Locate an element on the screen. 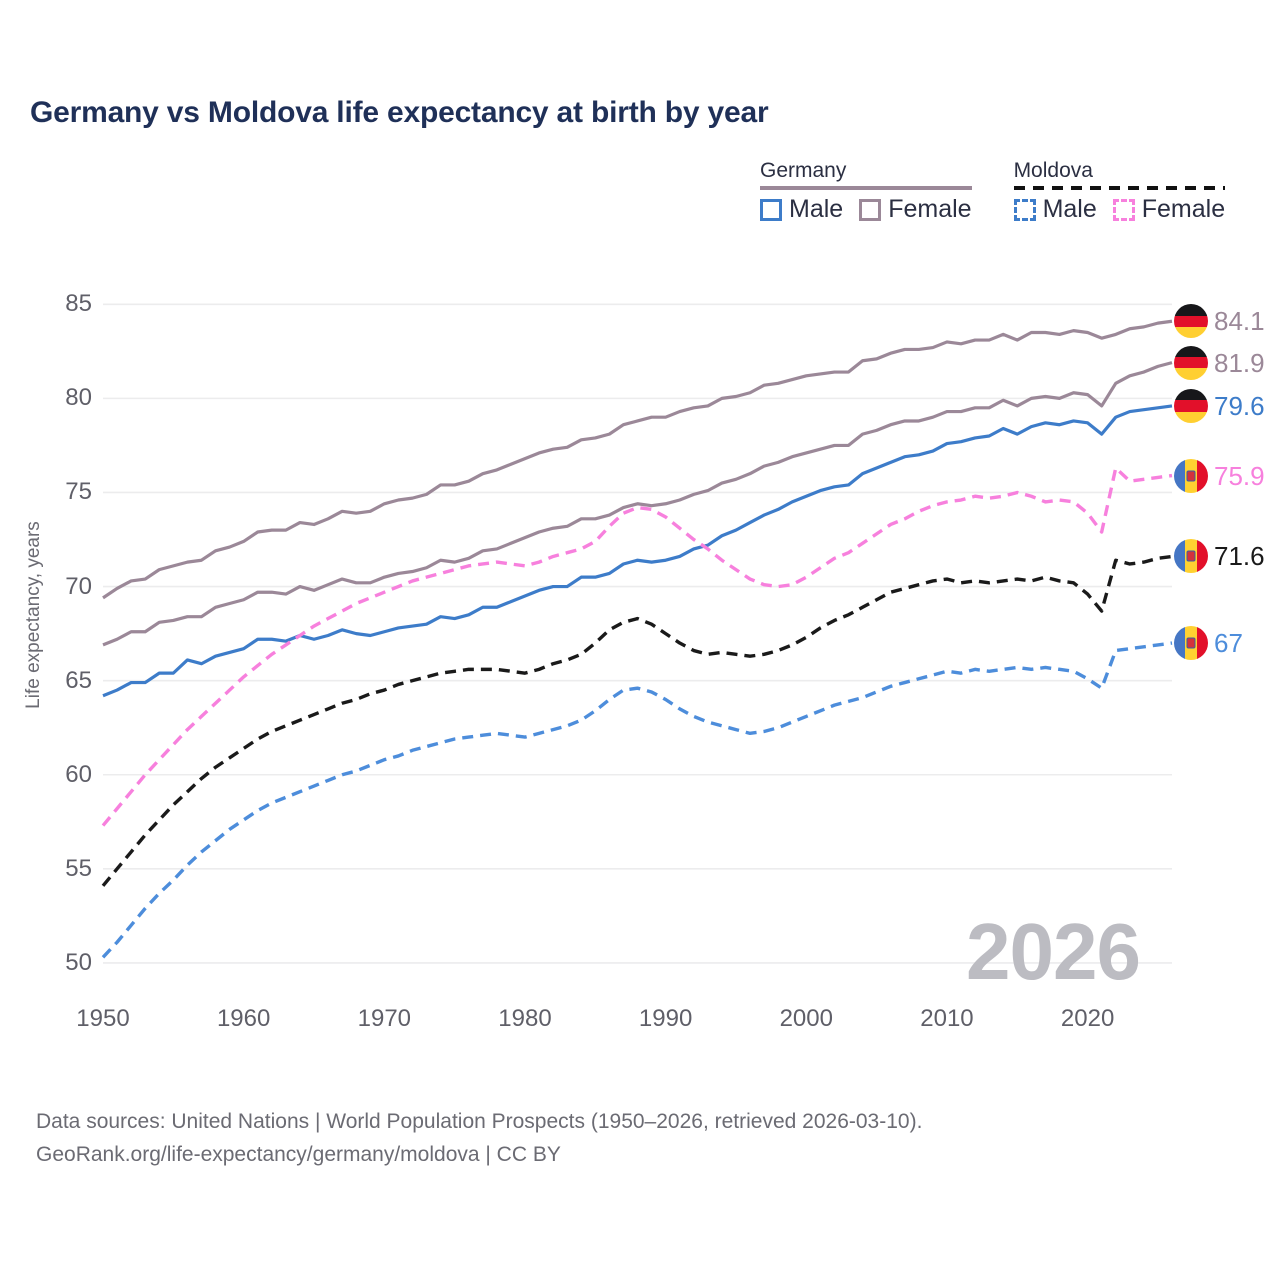  legend-group-moldova: Moldova Male Female is located at coordinates (1119, 191).